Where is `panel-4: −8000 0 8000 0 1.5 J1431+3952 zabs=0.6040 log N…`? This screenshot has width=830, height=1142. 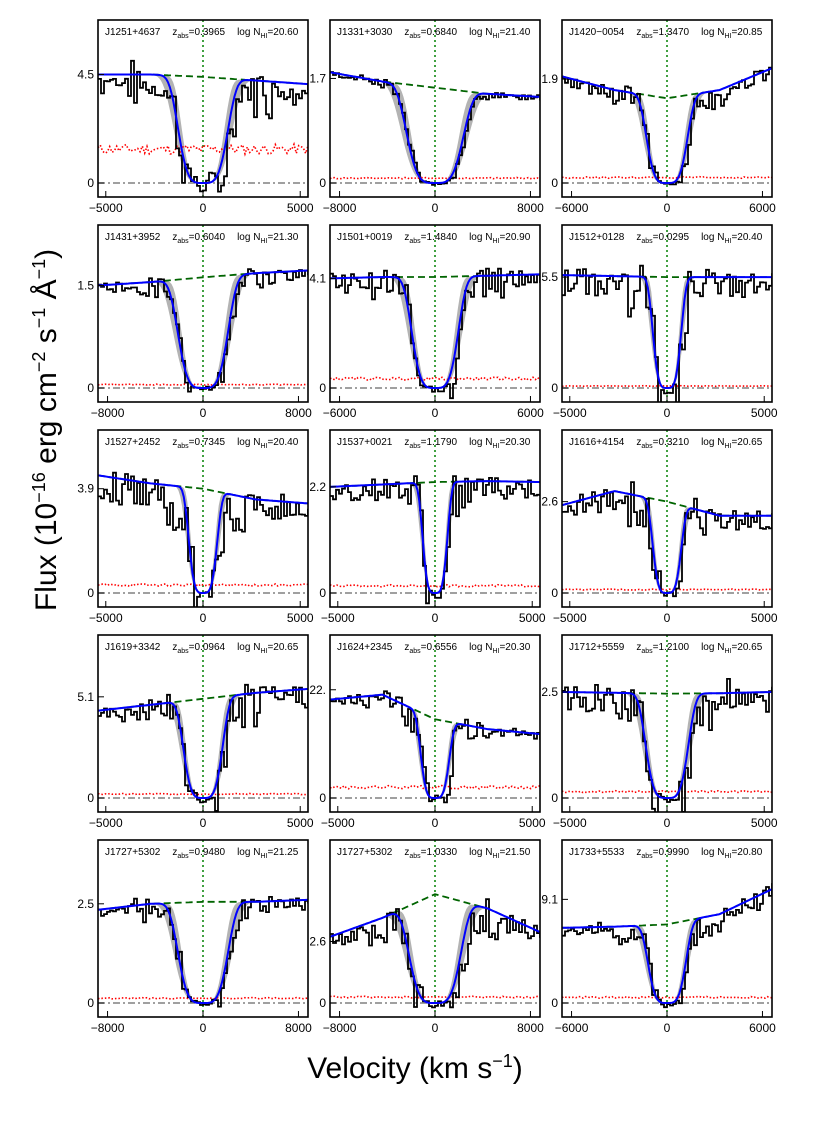
panel-4: −8000 0 8000 0 1.5 J1431+3952 zabs=0.6040 log N… is located at coordinates (194, 322).